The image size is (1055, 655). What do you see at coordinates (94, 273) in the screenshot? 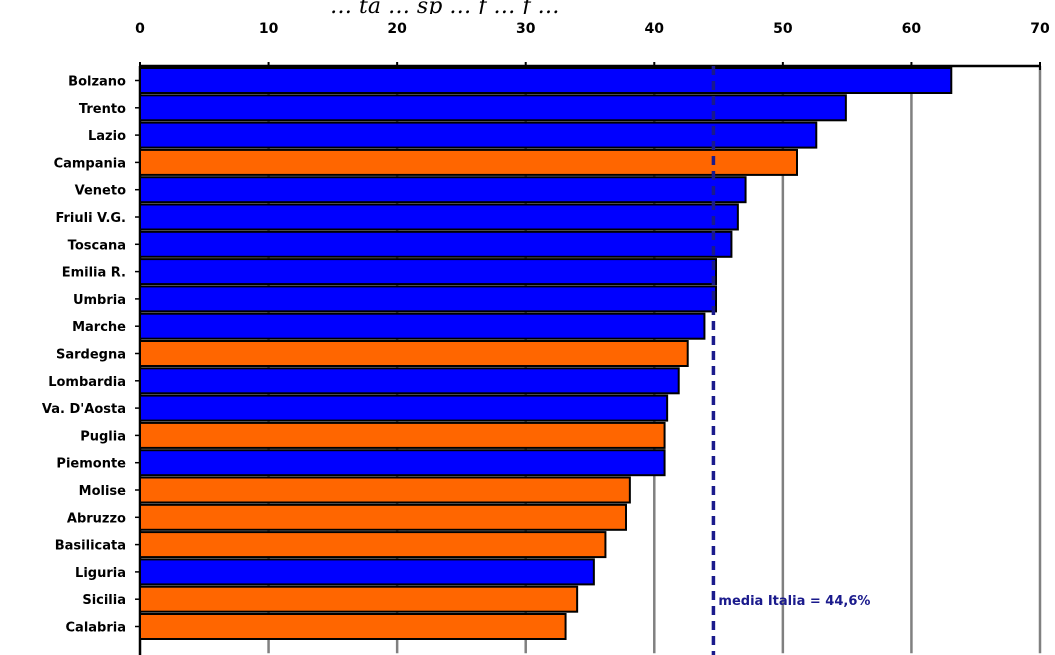
I see `category-label: Emilia R.` at bounding box center [94, 273].